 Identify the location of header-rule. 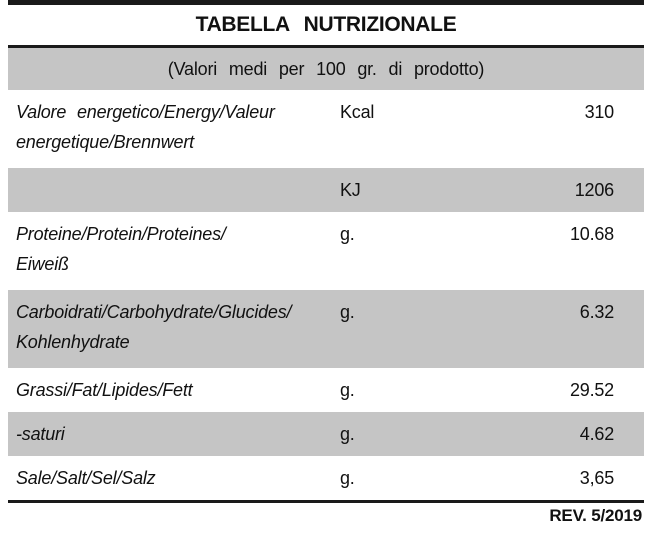
(326, 46).